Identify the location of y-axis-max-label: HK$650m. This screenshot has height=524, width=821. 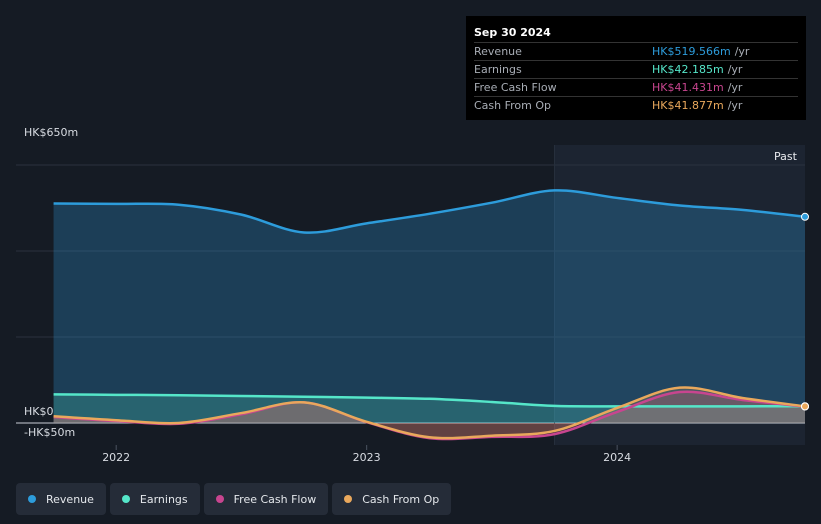
(51, 132).